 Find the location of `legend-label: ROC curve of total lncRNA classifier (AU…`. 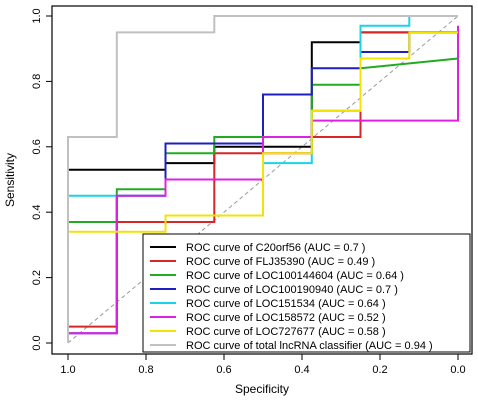

legend-label: ROC curve of total lncRNA classifier (AU… is located at coordinates (309, 346).